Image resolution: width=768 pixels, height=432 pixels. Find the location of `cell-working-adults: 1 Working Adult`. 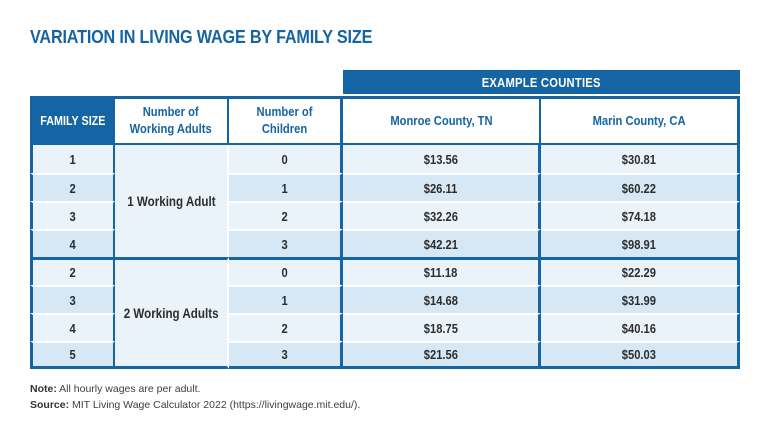

cell-working-adults: 1 Working Adult is located at coordinates (172, 201).